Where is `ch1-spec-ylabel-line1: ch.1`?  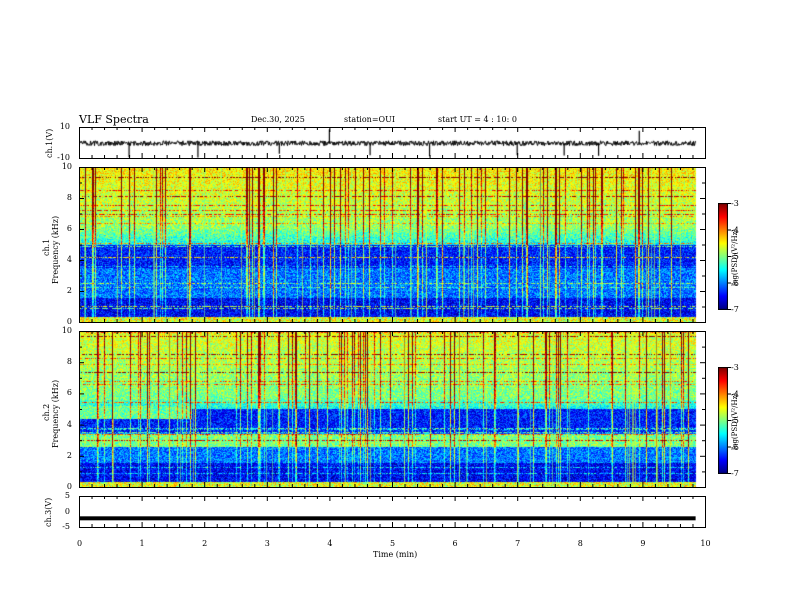 ch1-spec-ylabel-line1: ch.1 is located at coordinates (46, 247).